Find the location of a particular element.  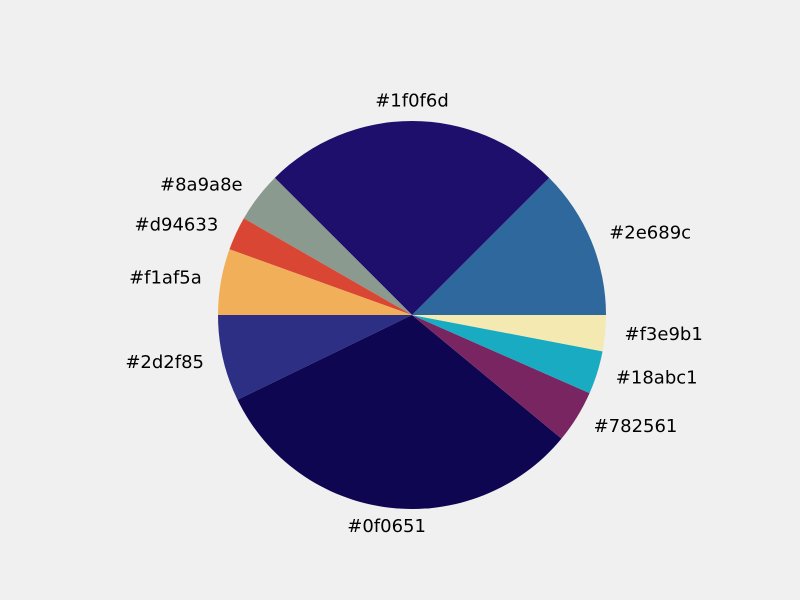

slice-label: #1f0f6d is located at coordinates (412, 101).